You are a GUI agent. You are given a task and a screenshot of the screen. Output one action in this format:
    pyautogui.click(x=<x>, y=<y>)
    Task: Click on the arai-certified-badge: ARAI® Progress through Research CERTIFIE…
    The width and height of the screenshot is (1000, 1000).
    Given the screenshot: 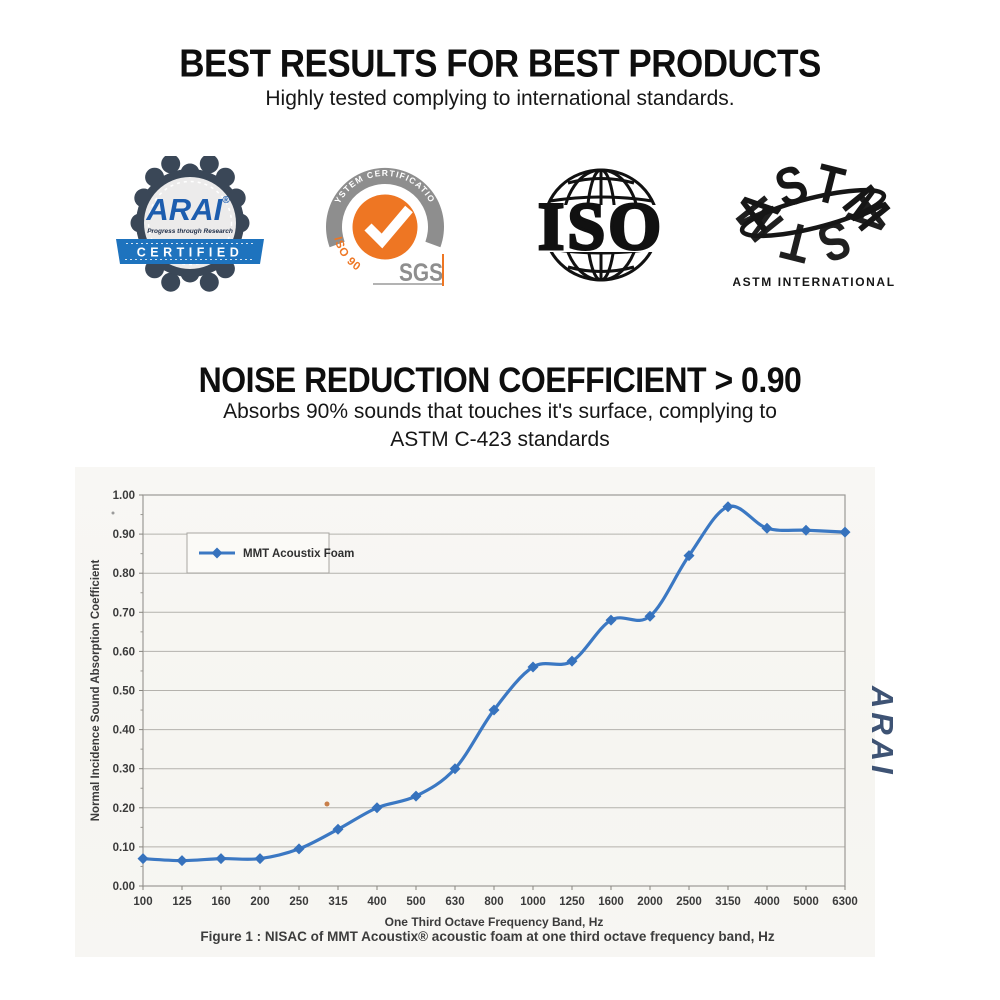 What is the action you would take?
    pyautogui.click(x=200, y=230)
    